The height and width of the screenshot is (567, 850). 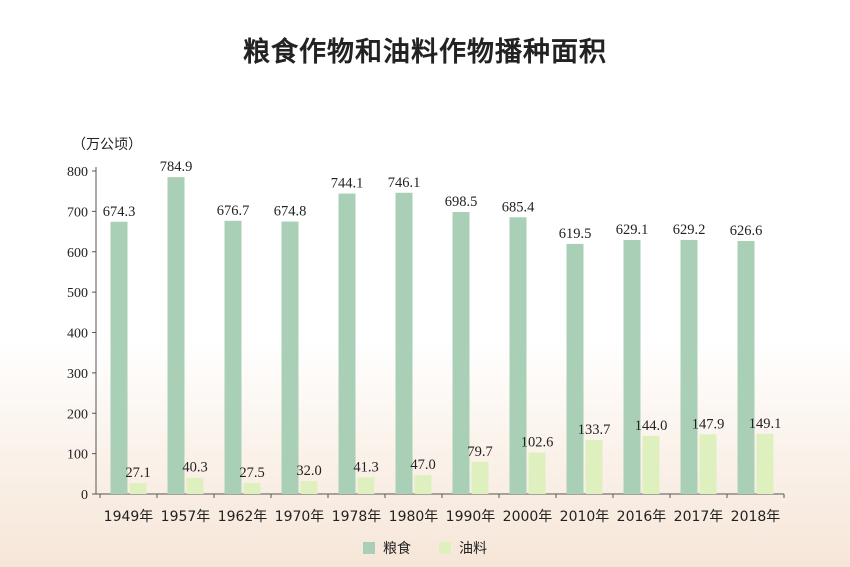 What do you see at coordinates (473, 549) in the screenshot?
I see `legend-label-oil: 油料` at bounding box center [473, 549].